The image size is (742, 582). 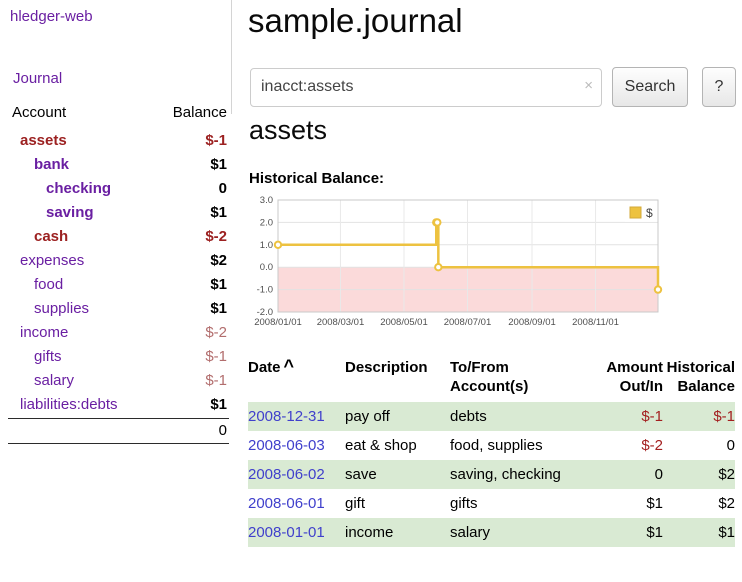 What do you see at coordinates (286, 445) in the screenshot?
I see `transaction-date-link: 2008-06-03` at bounding box center [286, 445].